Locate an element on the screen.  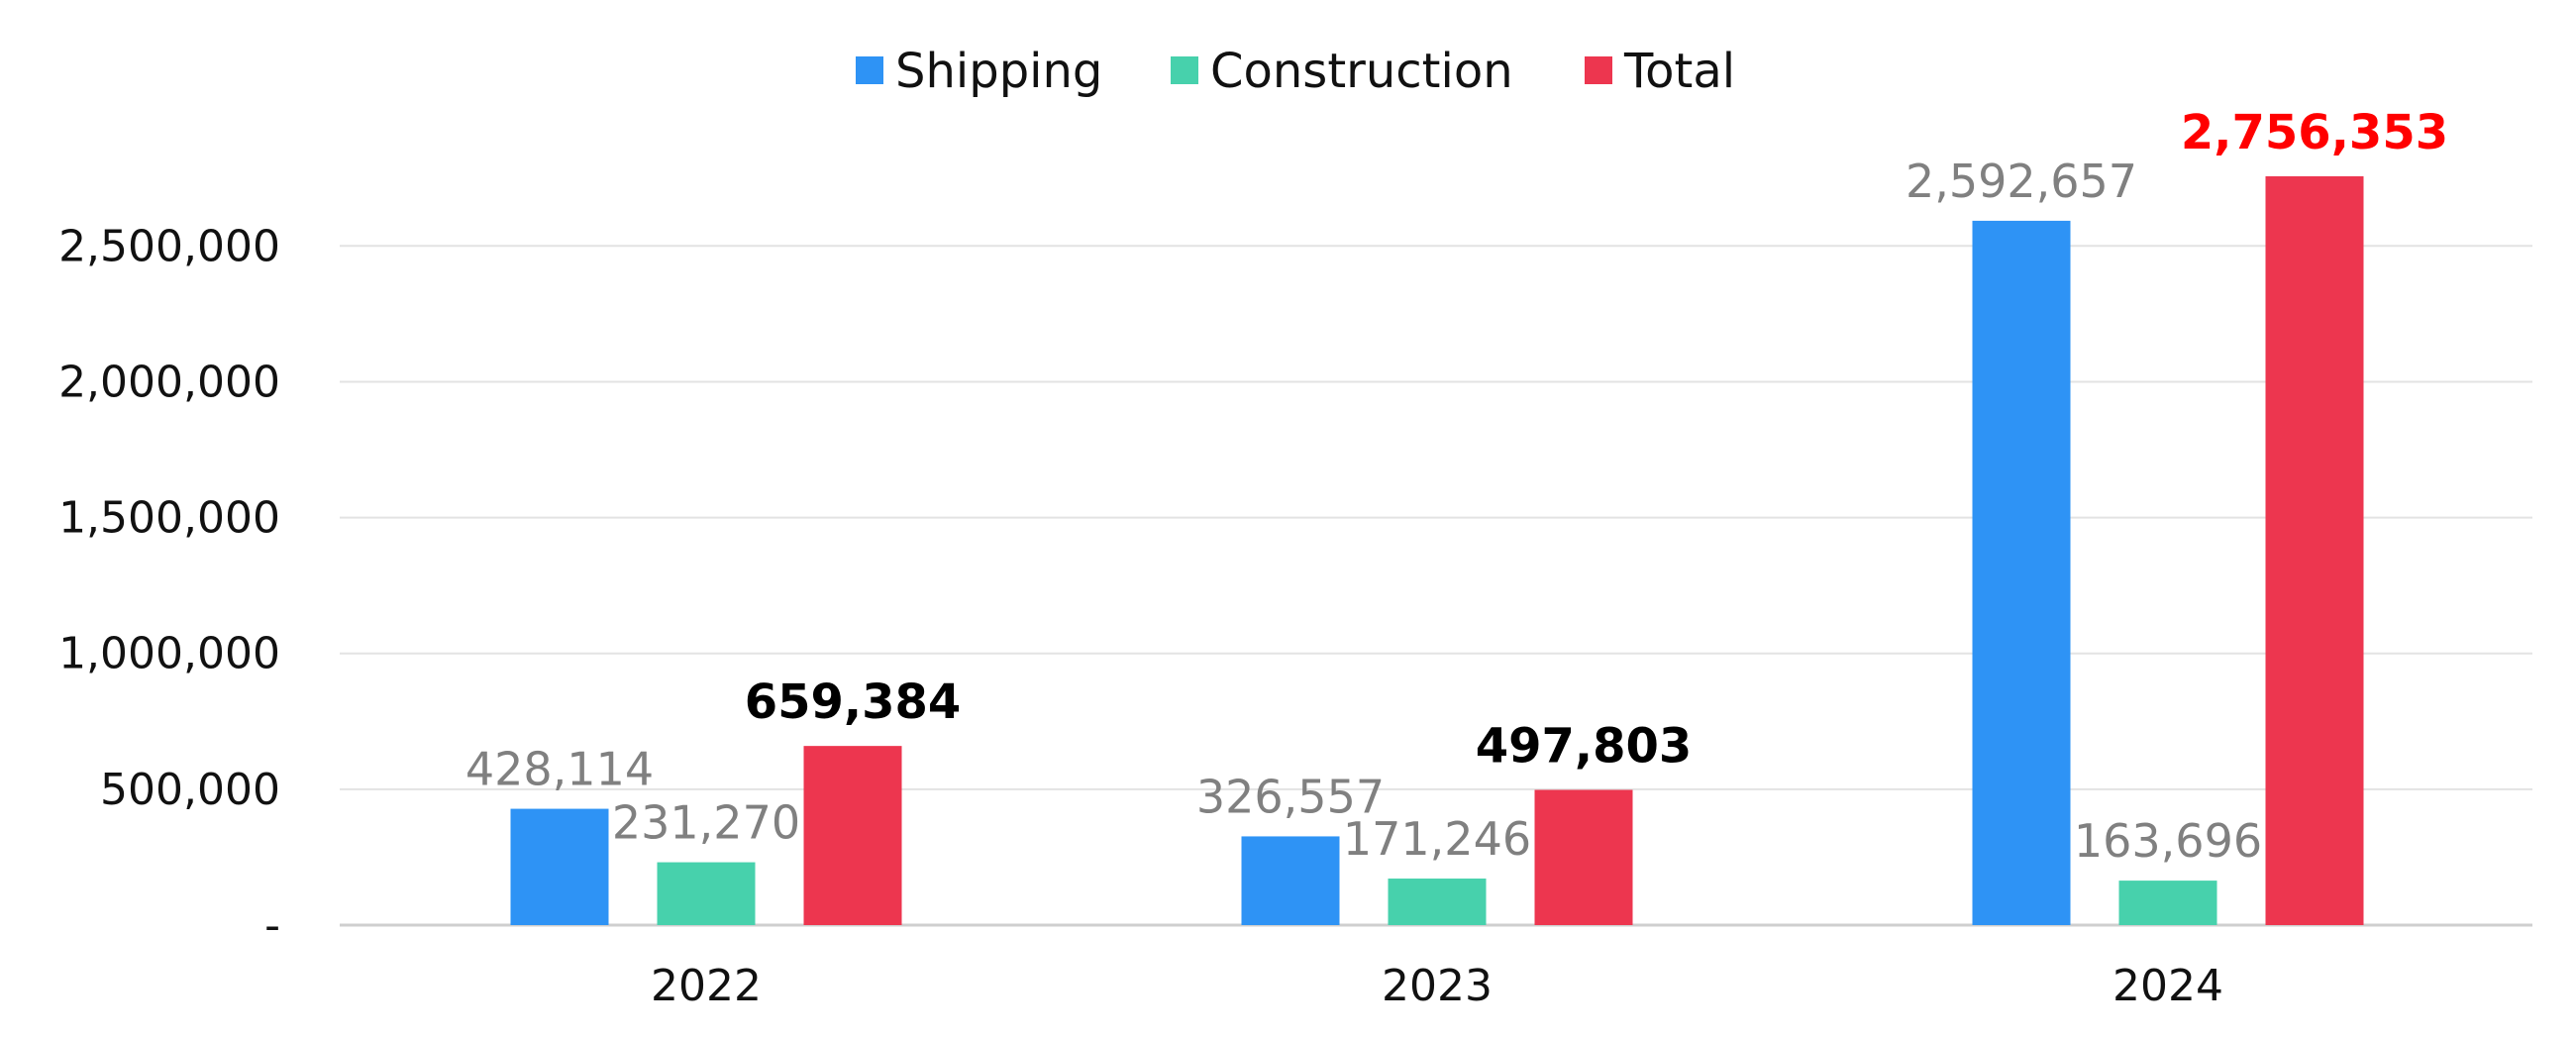
y-tick-label: 1,500,000 is located at coordinates (169, 518).